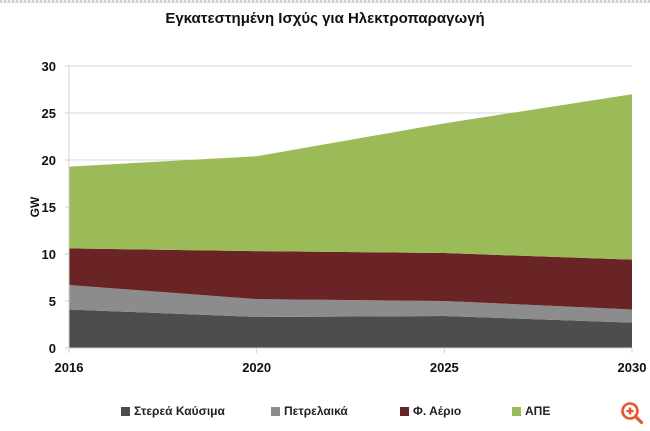  Describe the element at coordinates (437, 411) in the screenshot. I see `legend-label: Φ. Αέριο` at that location.